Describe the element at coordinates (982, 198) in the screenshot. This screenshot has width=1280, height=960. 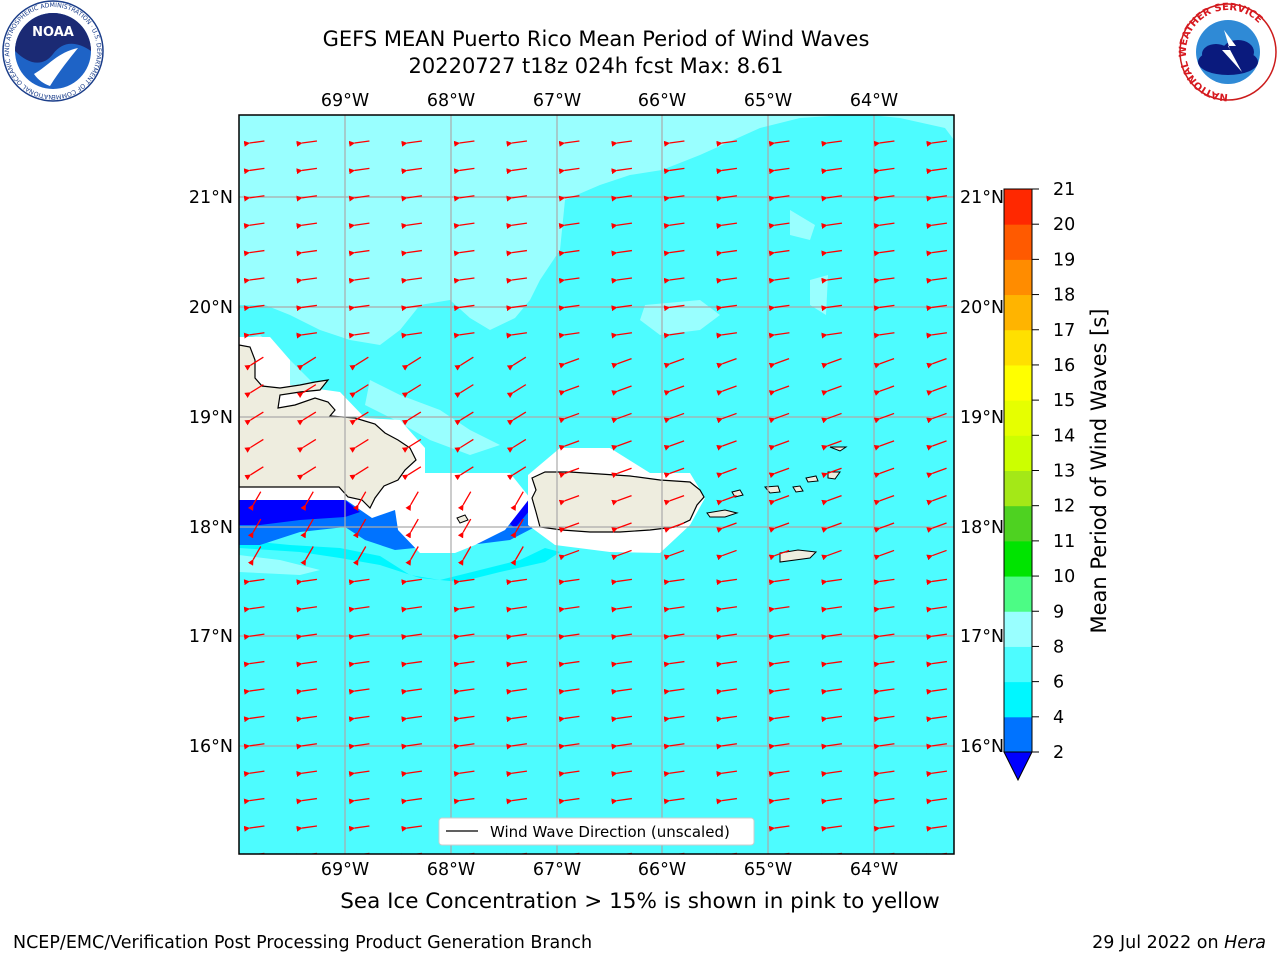
I see `lat-label-right: 21°N` at that location.